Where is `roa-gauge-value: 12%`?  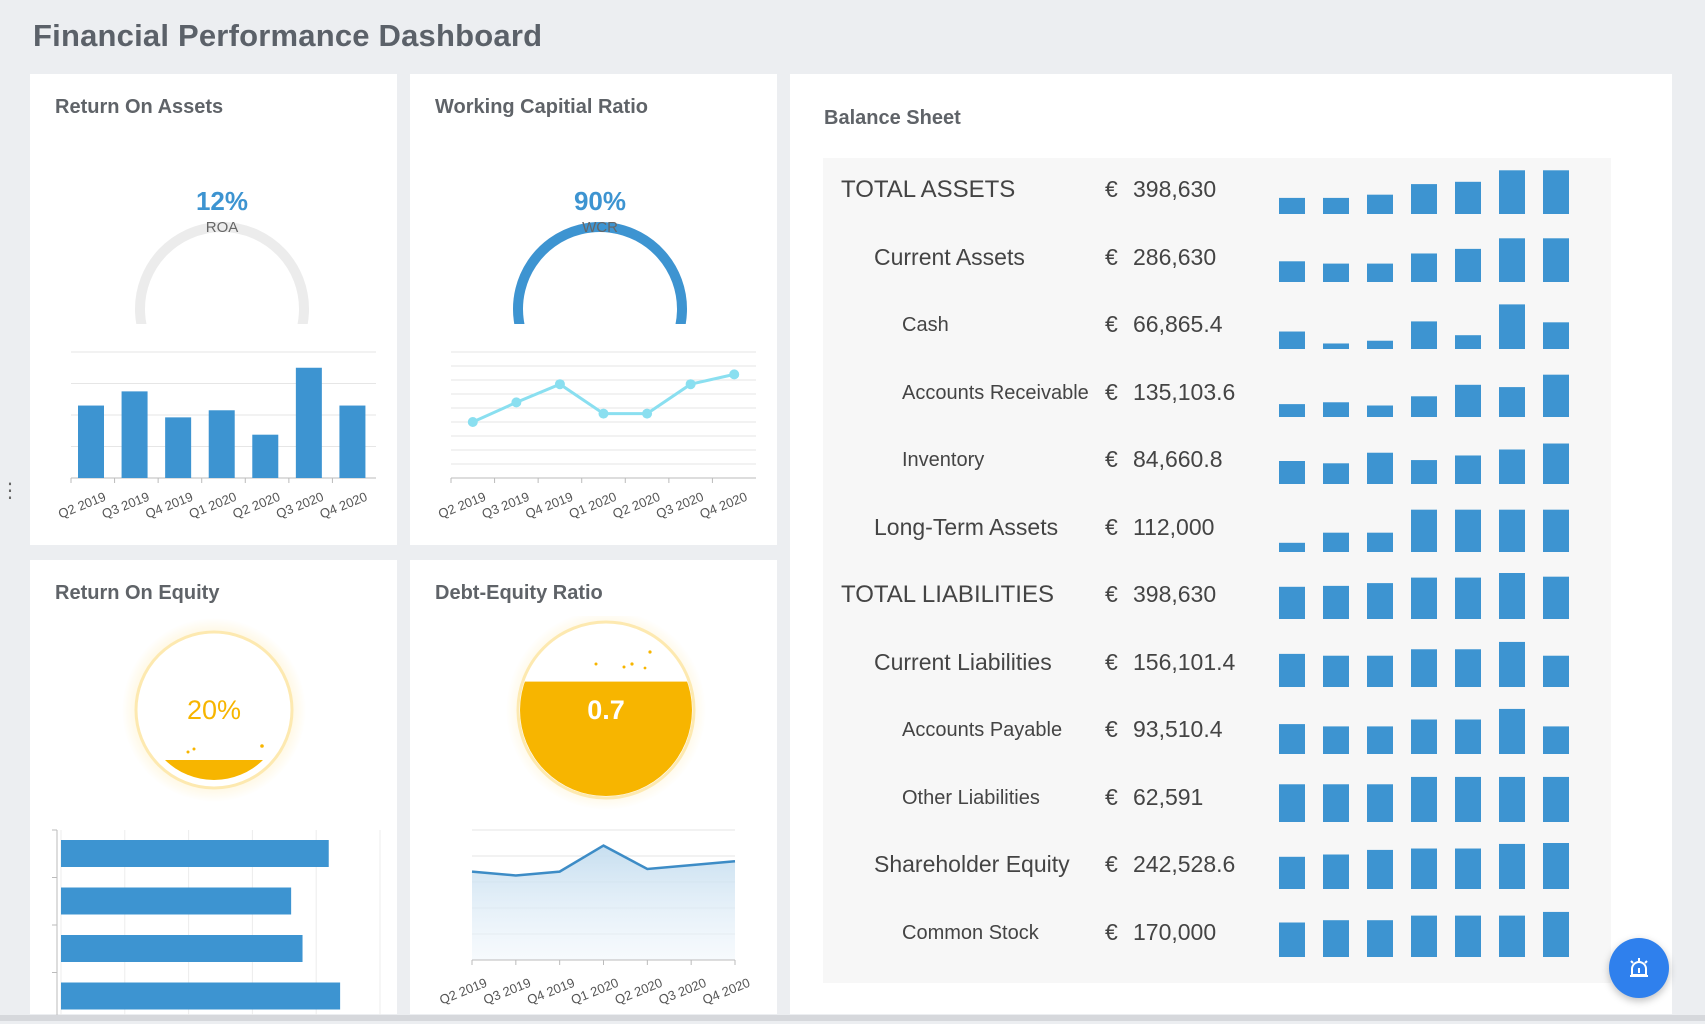
roa-gauge-value: 12% is located at coordinates (222, 201).